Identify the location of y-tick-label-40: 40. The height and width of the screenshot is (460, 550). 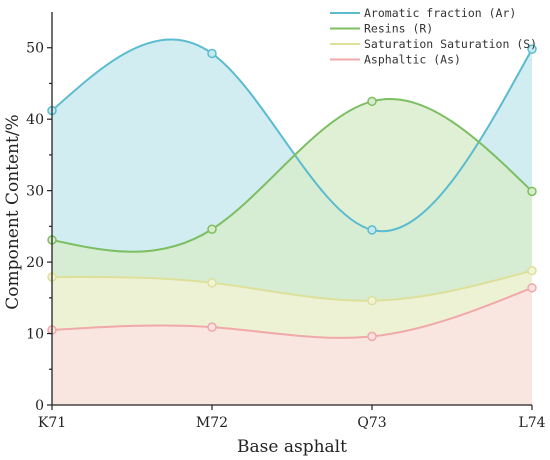
(35, 120).